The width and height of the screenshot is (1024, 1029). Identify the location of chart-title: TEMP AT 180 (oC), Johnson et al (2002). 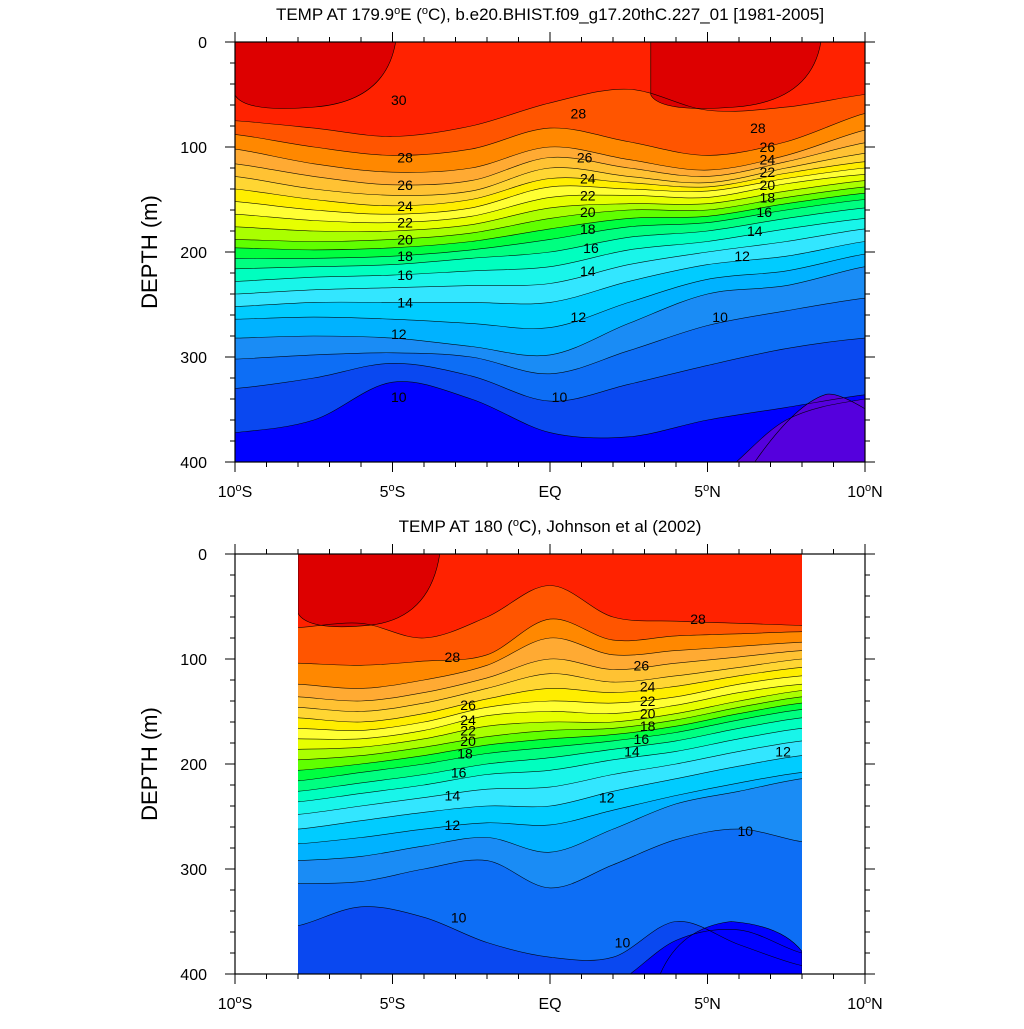
(550, 526).